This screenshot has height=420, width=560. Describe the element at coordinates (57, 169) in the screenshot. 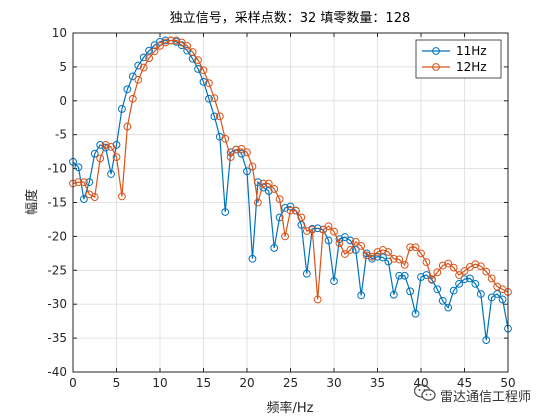

I see `y-tick-label: -10` at that location.